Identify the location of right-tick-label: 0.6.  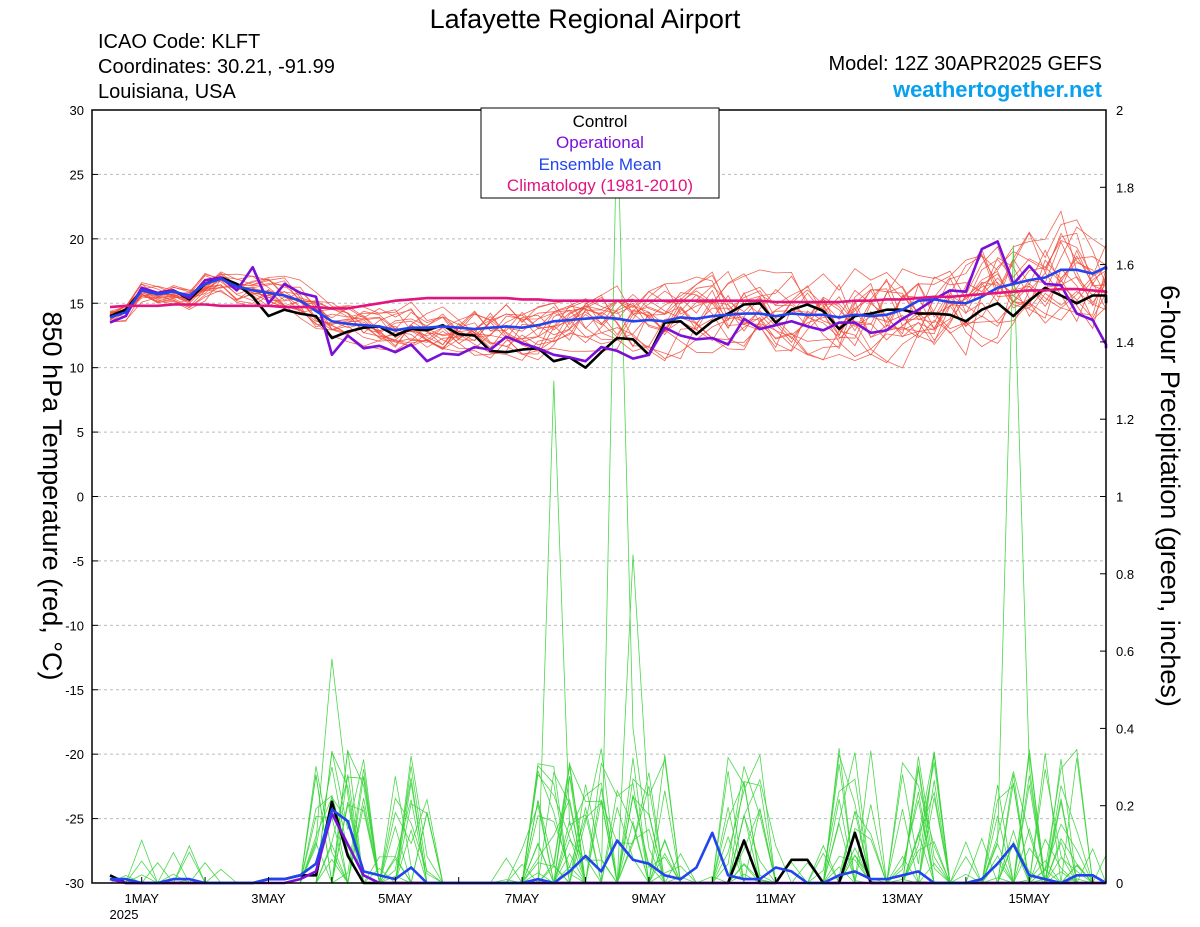
(1125, 651).